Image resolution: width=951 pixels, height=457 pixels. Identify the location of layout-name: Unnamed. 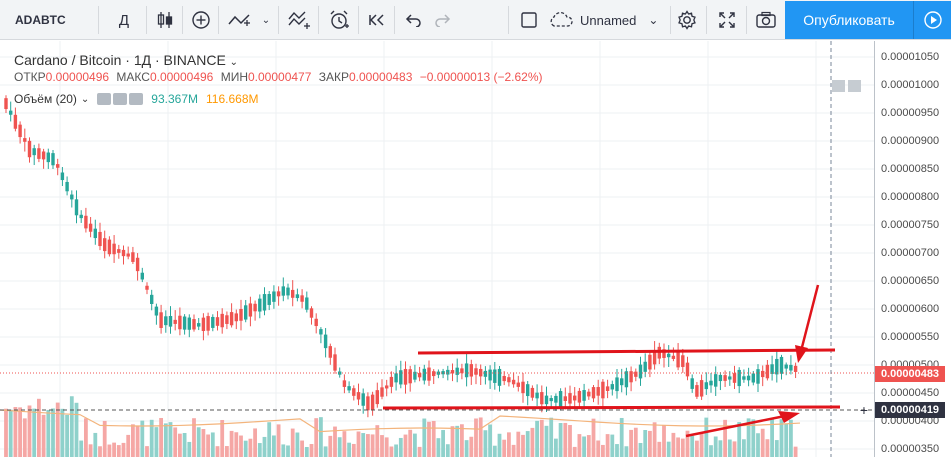
(608, 20).